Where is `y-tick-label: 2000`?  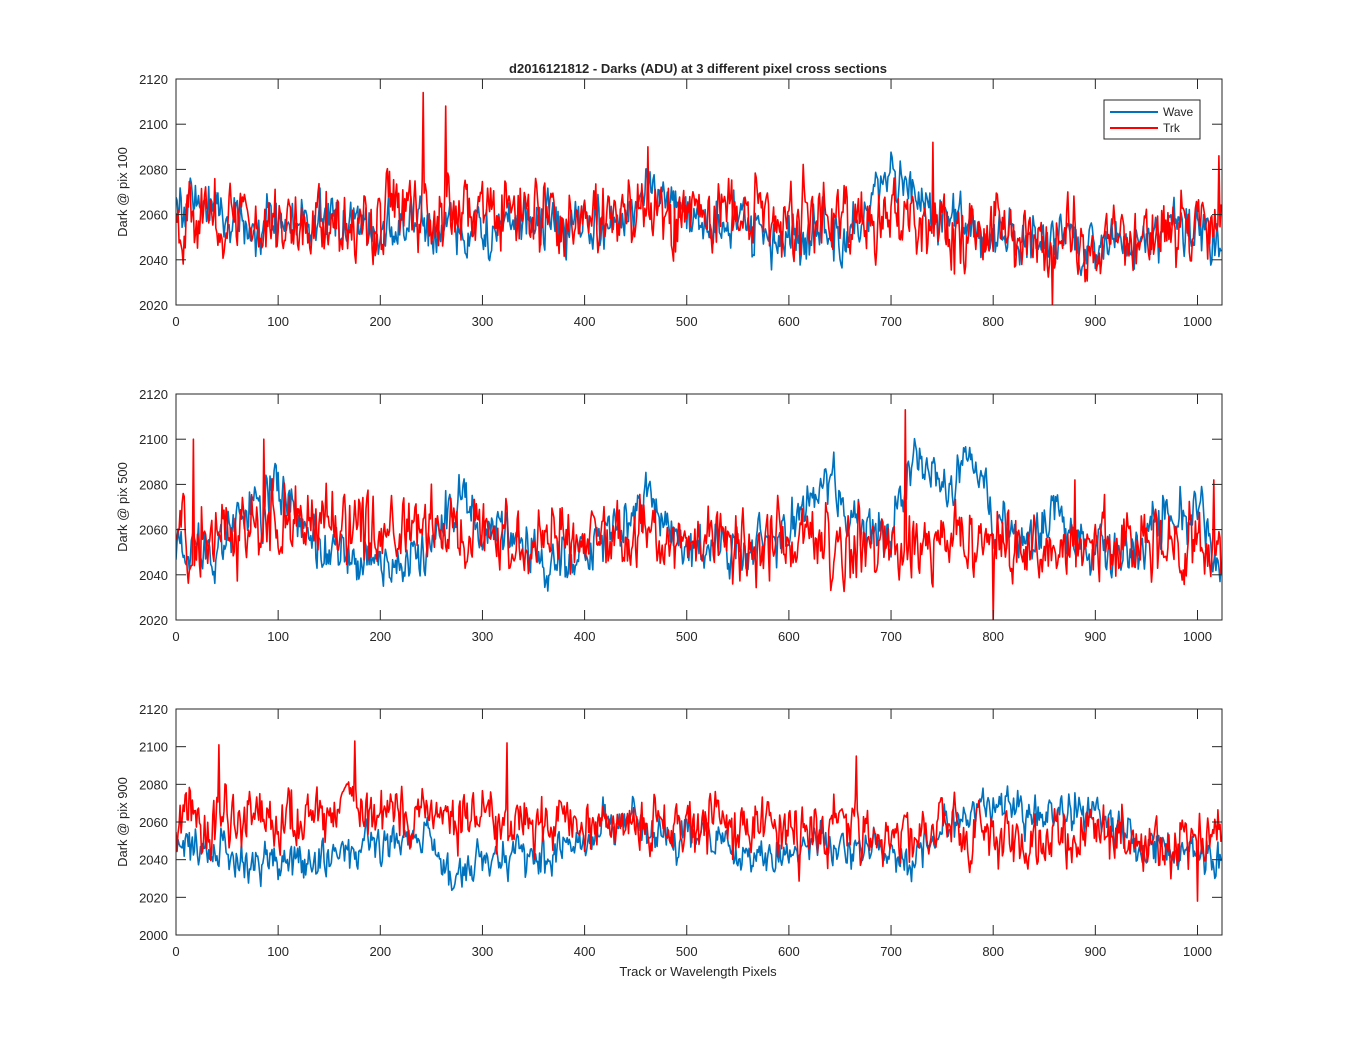 y-tick-label: 2000 is located at coordinates (153, 935).